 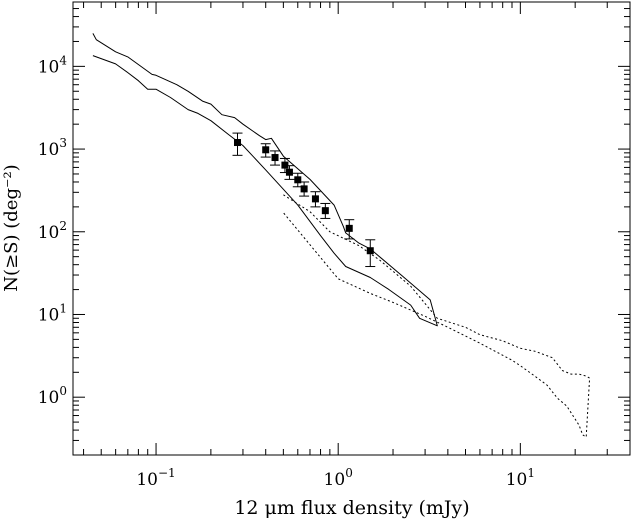 What do you see at coordinates (351, 508) in the screenshot?
I see `x-axis-label: 12 μm flux density (mJy)` at bounding box center [351, 508].